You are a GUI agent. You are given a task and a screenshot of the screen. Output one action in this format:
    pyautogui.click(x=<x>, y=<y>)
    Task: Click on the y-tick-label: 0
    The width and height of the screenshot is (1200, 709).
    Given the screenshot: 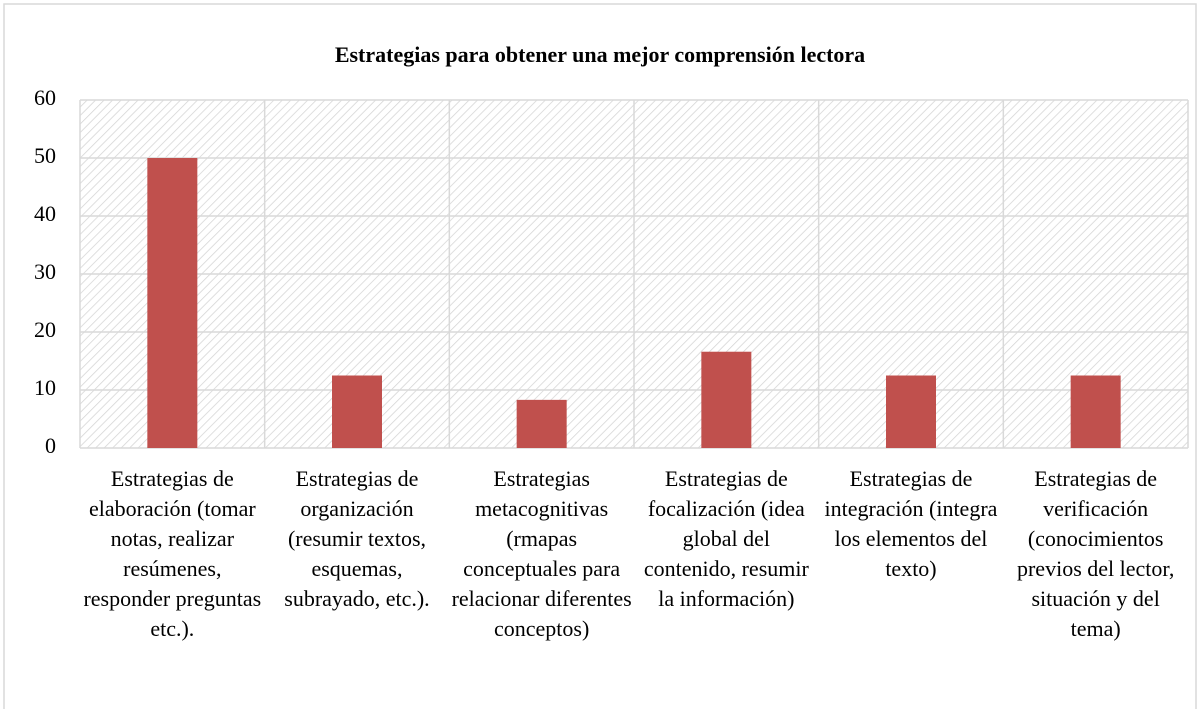 What is the action you would take?
    pyautogui.click(x=50, y=445)
    